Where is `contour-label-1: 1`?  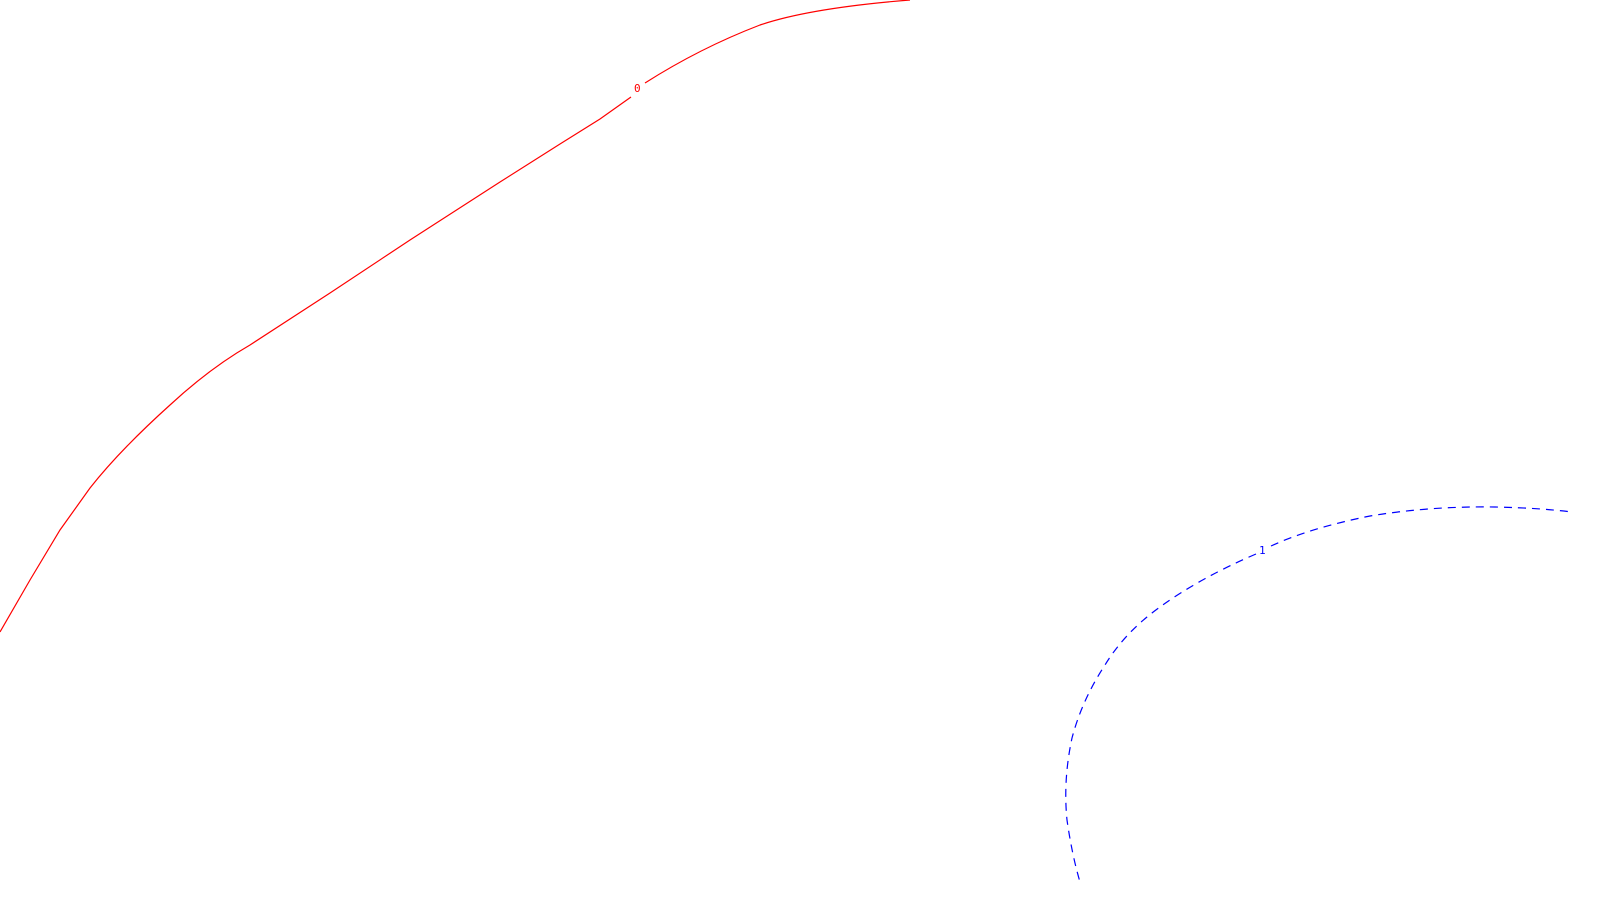 contour-label-1: 1 is located at coordinates (1262, 550).